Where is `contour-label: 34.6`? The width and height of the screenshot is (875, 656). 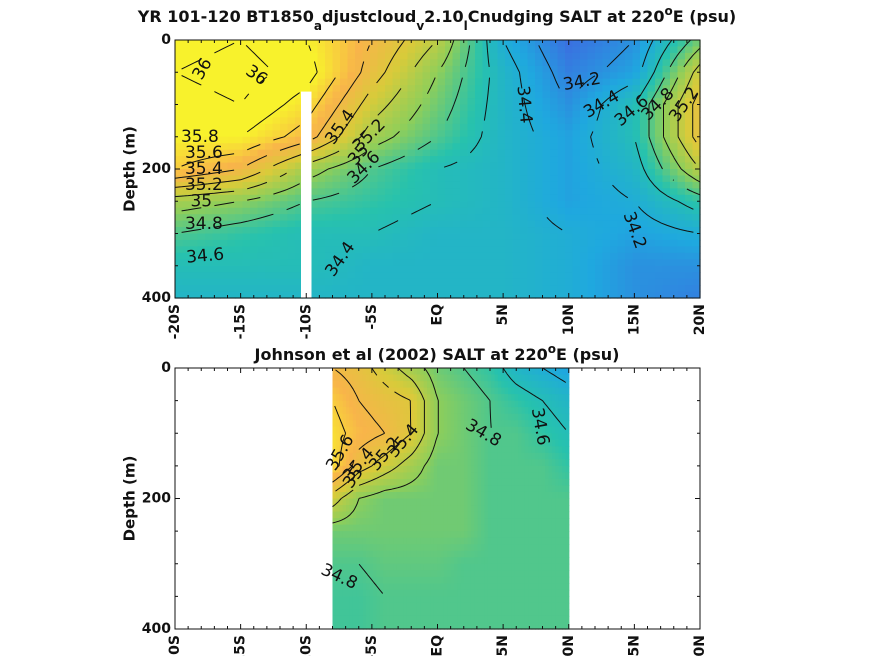 contour-label: 34.6 is located at coordinates (204, 255).